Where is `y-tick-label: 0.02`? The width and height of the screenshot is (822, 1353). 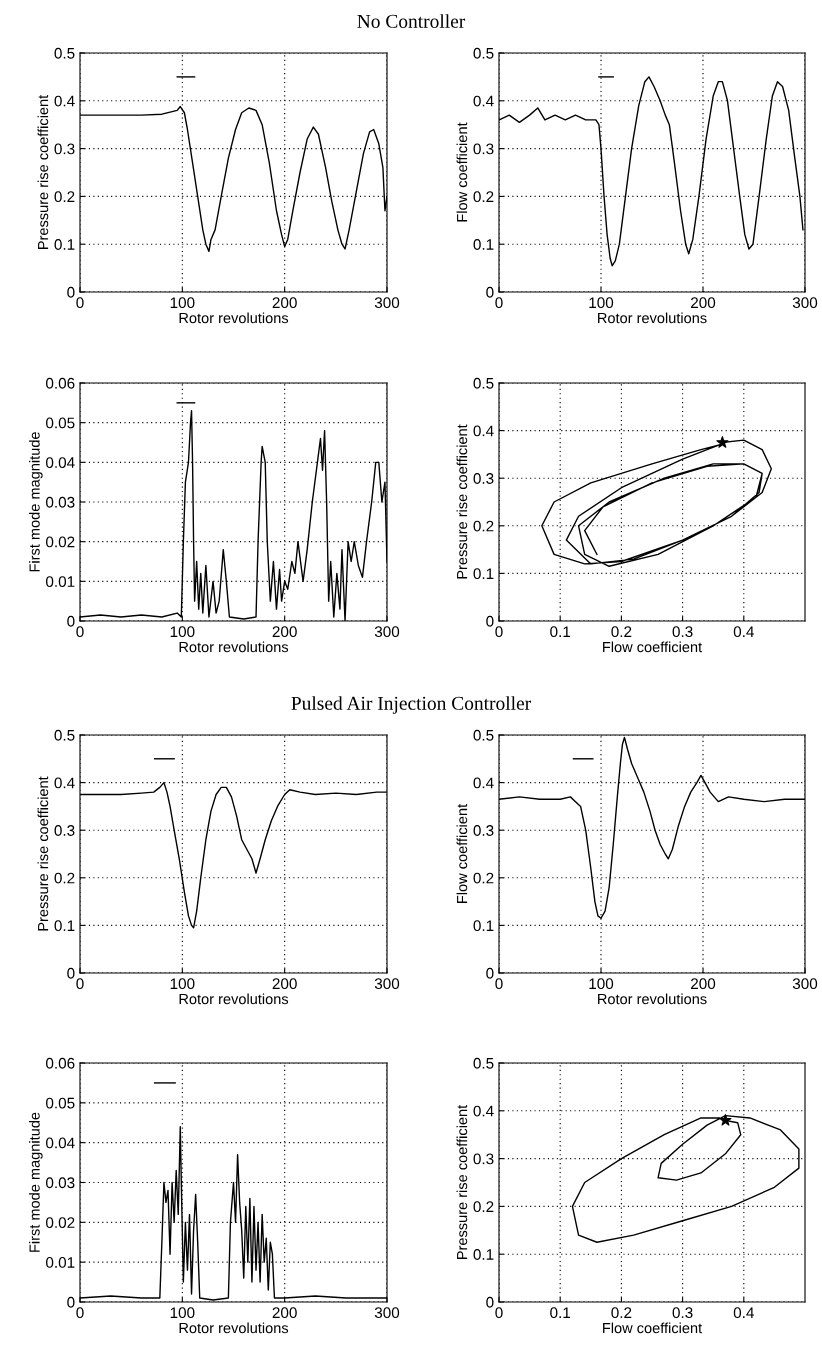 y-tick-label: 0.02 is located at coordinates (60, 542).